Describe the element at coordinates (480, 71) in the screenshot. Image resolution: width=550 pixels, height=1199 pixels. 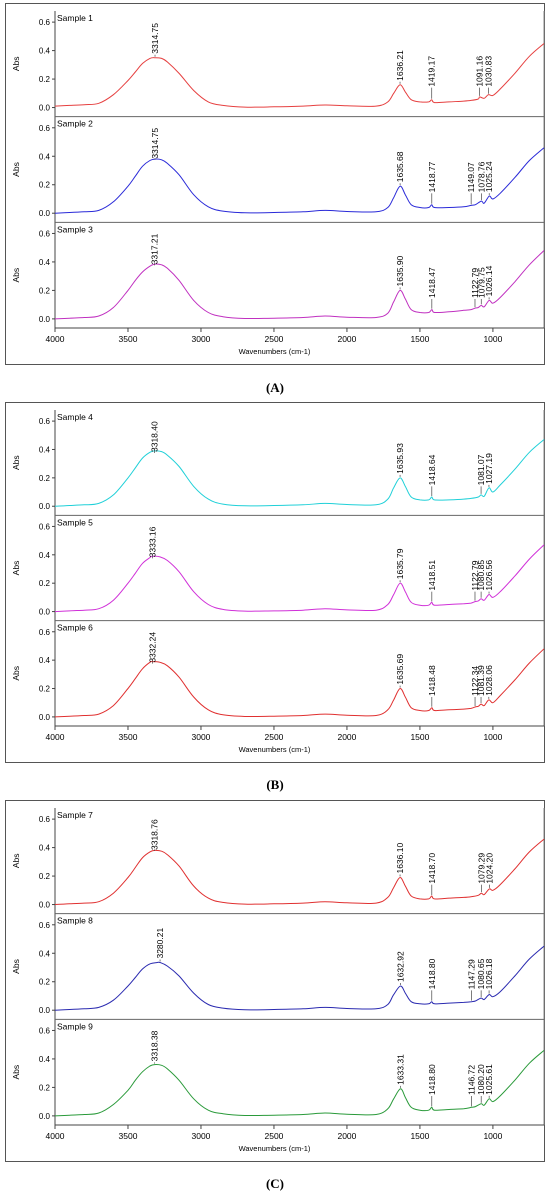
I see `peak-label: 1091.16` at that location.